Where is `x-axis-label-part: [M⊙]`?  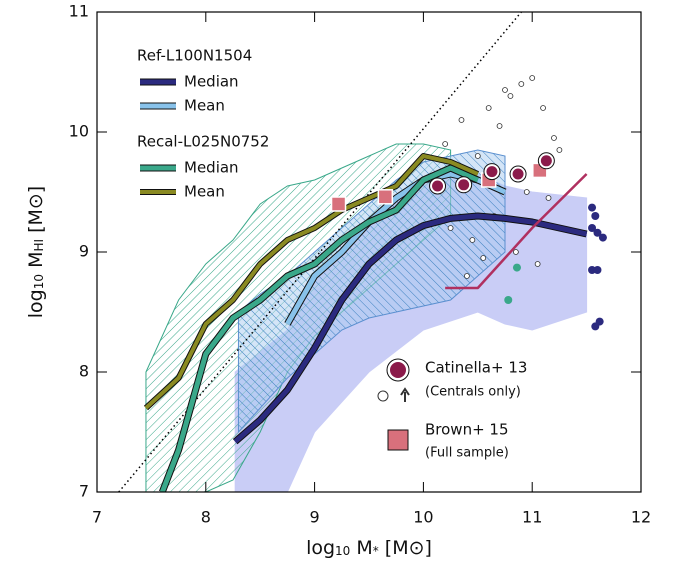
x-axis-label-part: [M⊙] is located at coordinates (405, 548).